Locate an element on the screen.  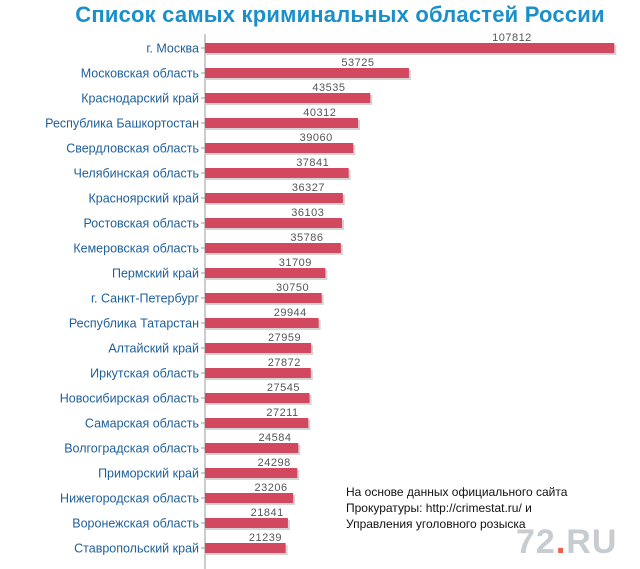
data-label: 27959 is located at coordinates (284, 338).